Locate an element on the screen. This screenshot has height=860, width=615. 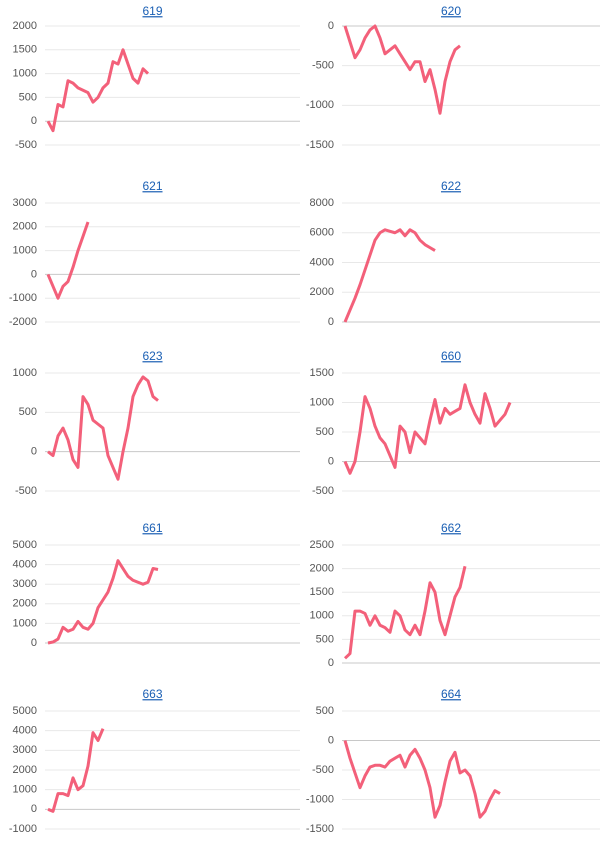
y-tick-label: 2500 is located at coordinates (322, 545).